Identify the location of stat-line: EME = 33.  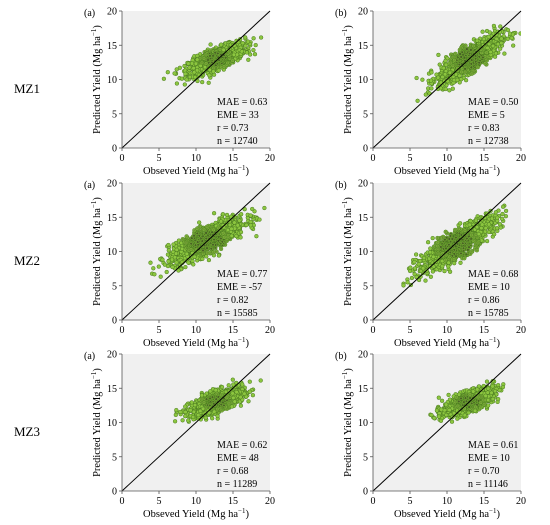
(238, 115).